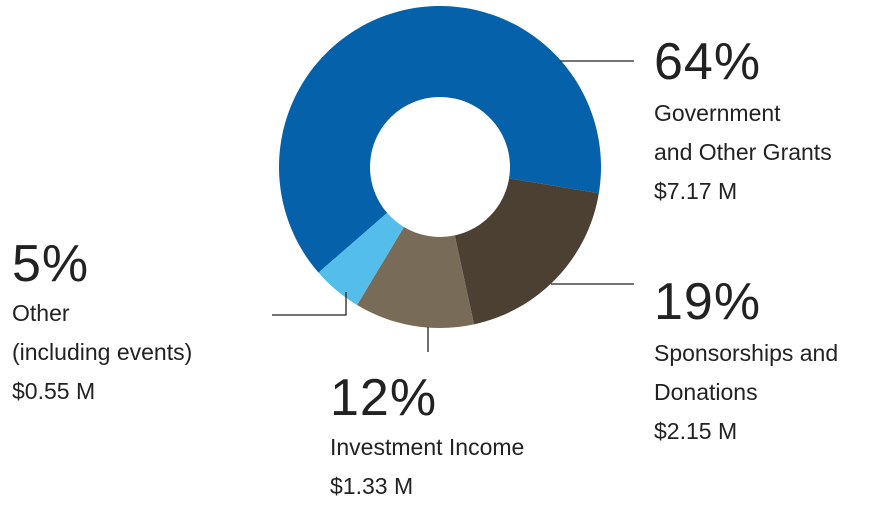 The height and width of the screenshot is (514, 884). Describe the element at coordinates (54, 391) in the screenshot. I see `slice-value-label: $0.55 M` at that location.